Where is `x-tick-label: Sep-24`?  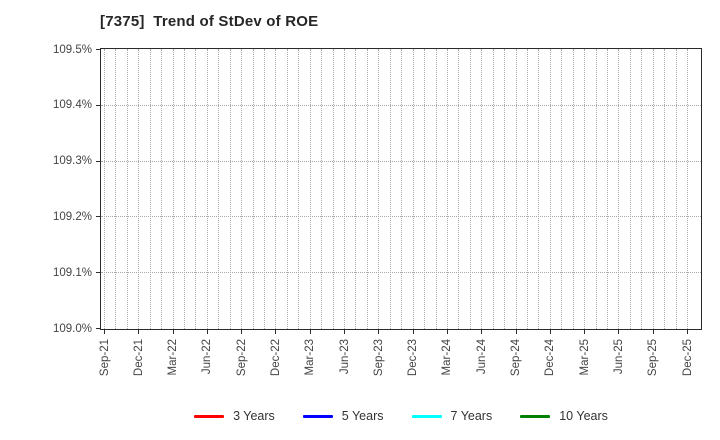
x-tick-label: Sep-24 is located at coordinates (516, 358).